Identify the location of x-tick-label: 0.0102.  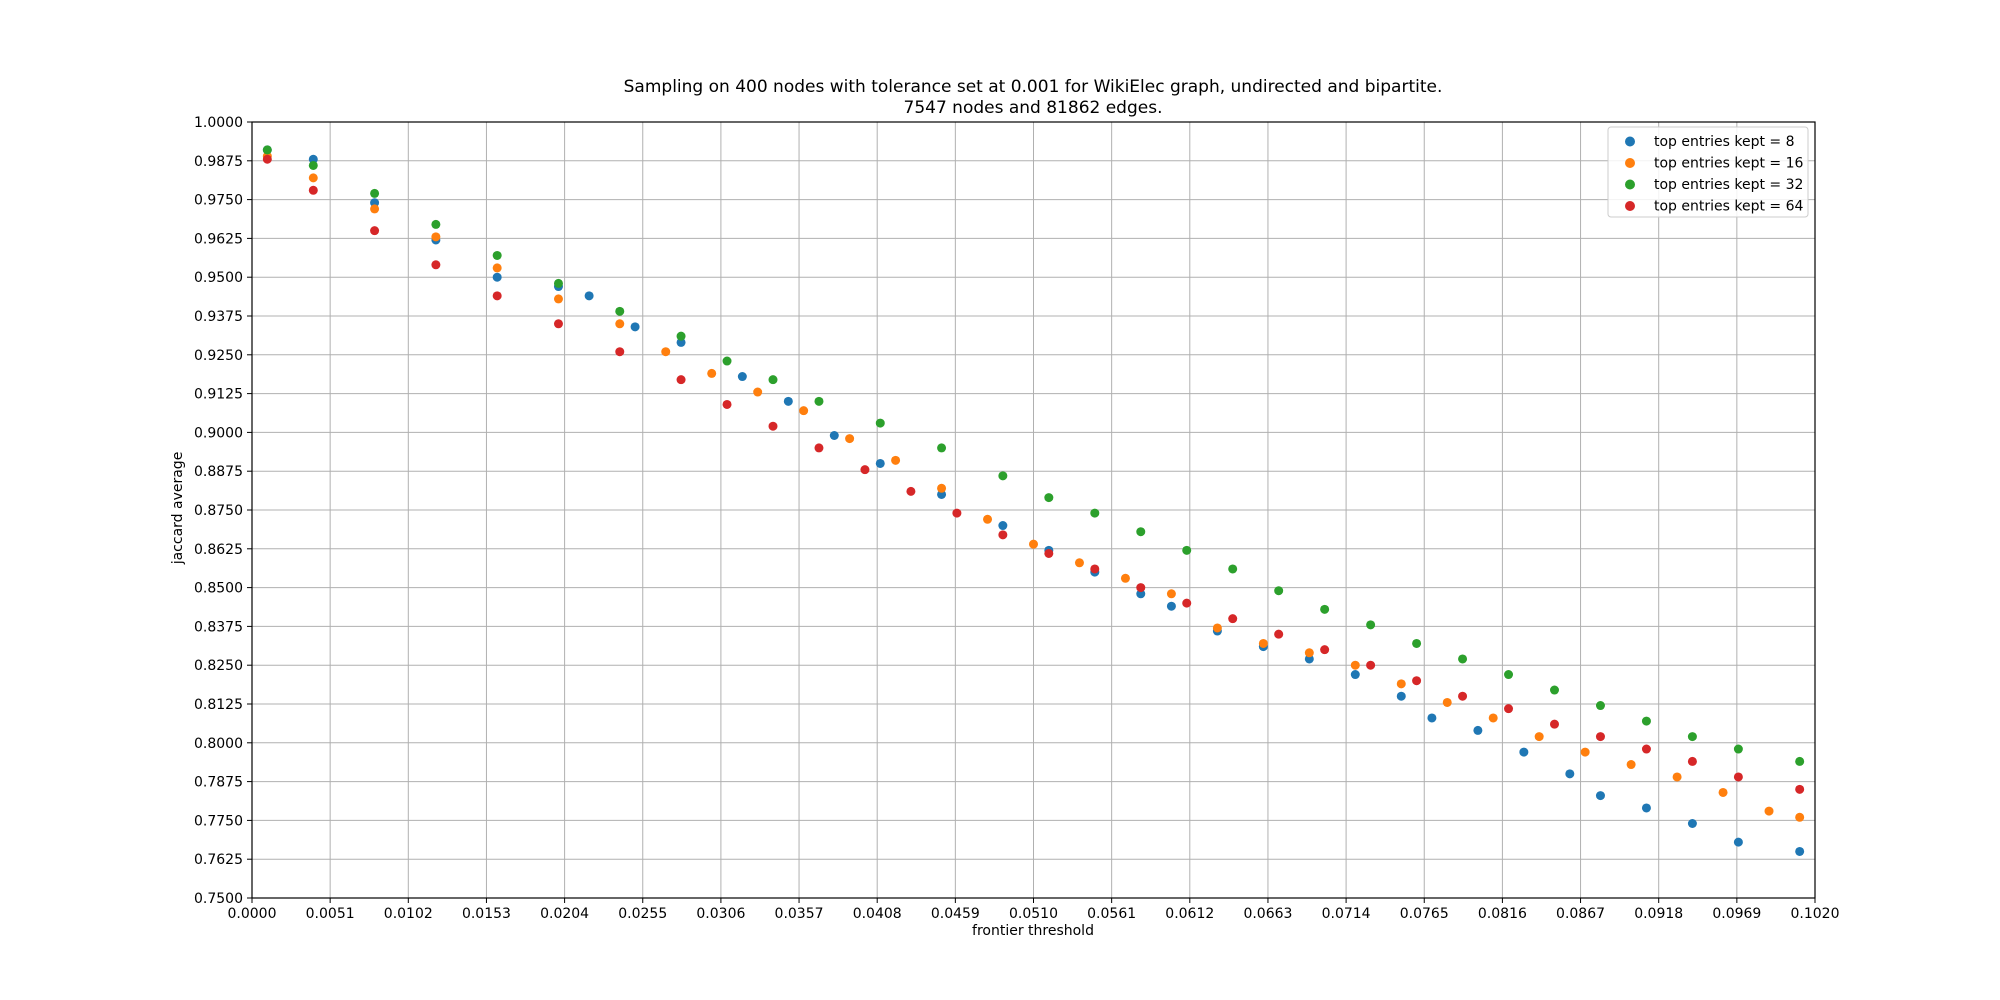
(408, 914).